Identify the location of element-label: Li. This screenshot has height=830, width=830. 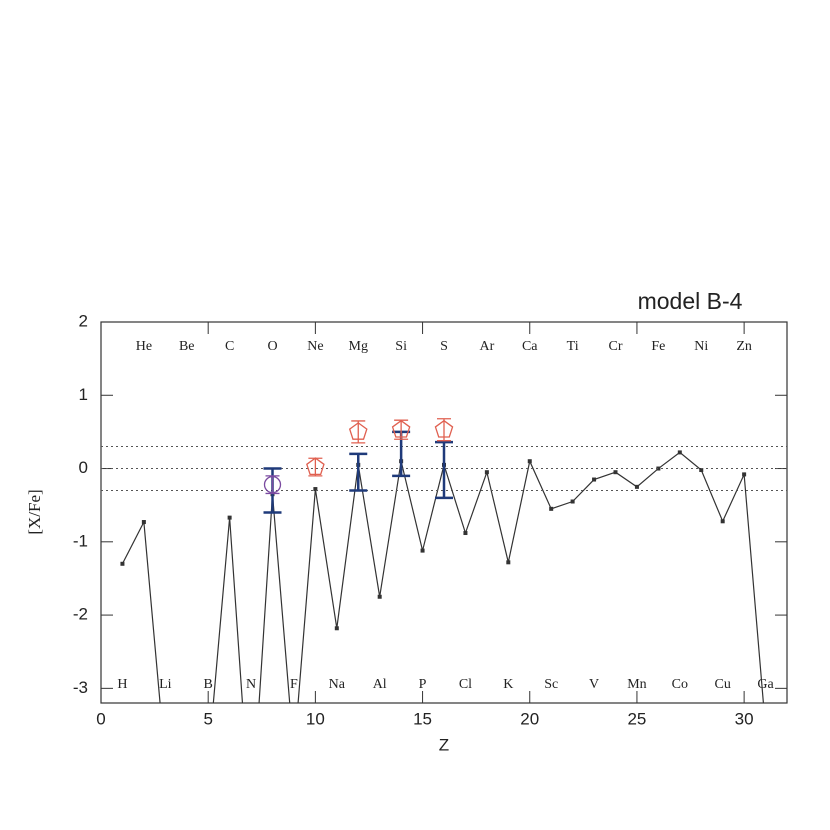
(165, 684).